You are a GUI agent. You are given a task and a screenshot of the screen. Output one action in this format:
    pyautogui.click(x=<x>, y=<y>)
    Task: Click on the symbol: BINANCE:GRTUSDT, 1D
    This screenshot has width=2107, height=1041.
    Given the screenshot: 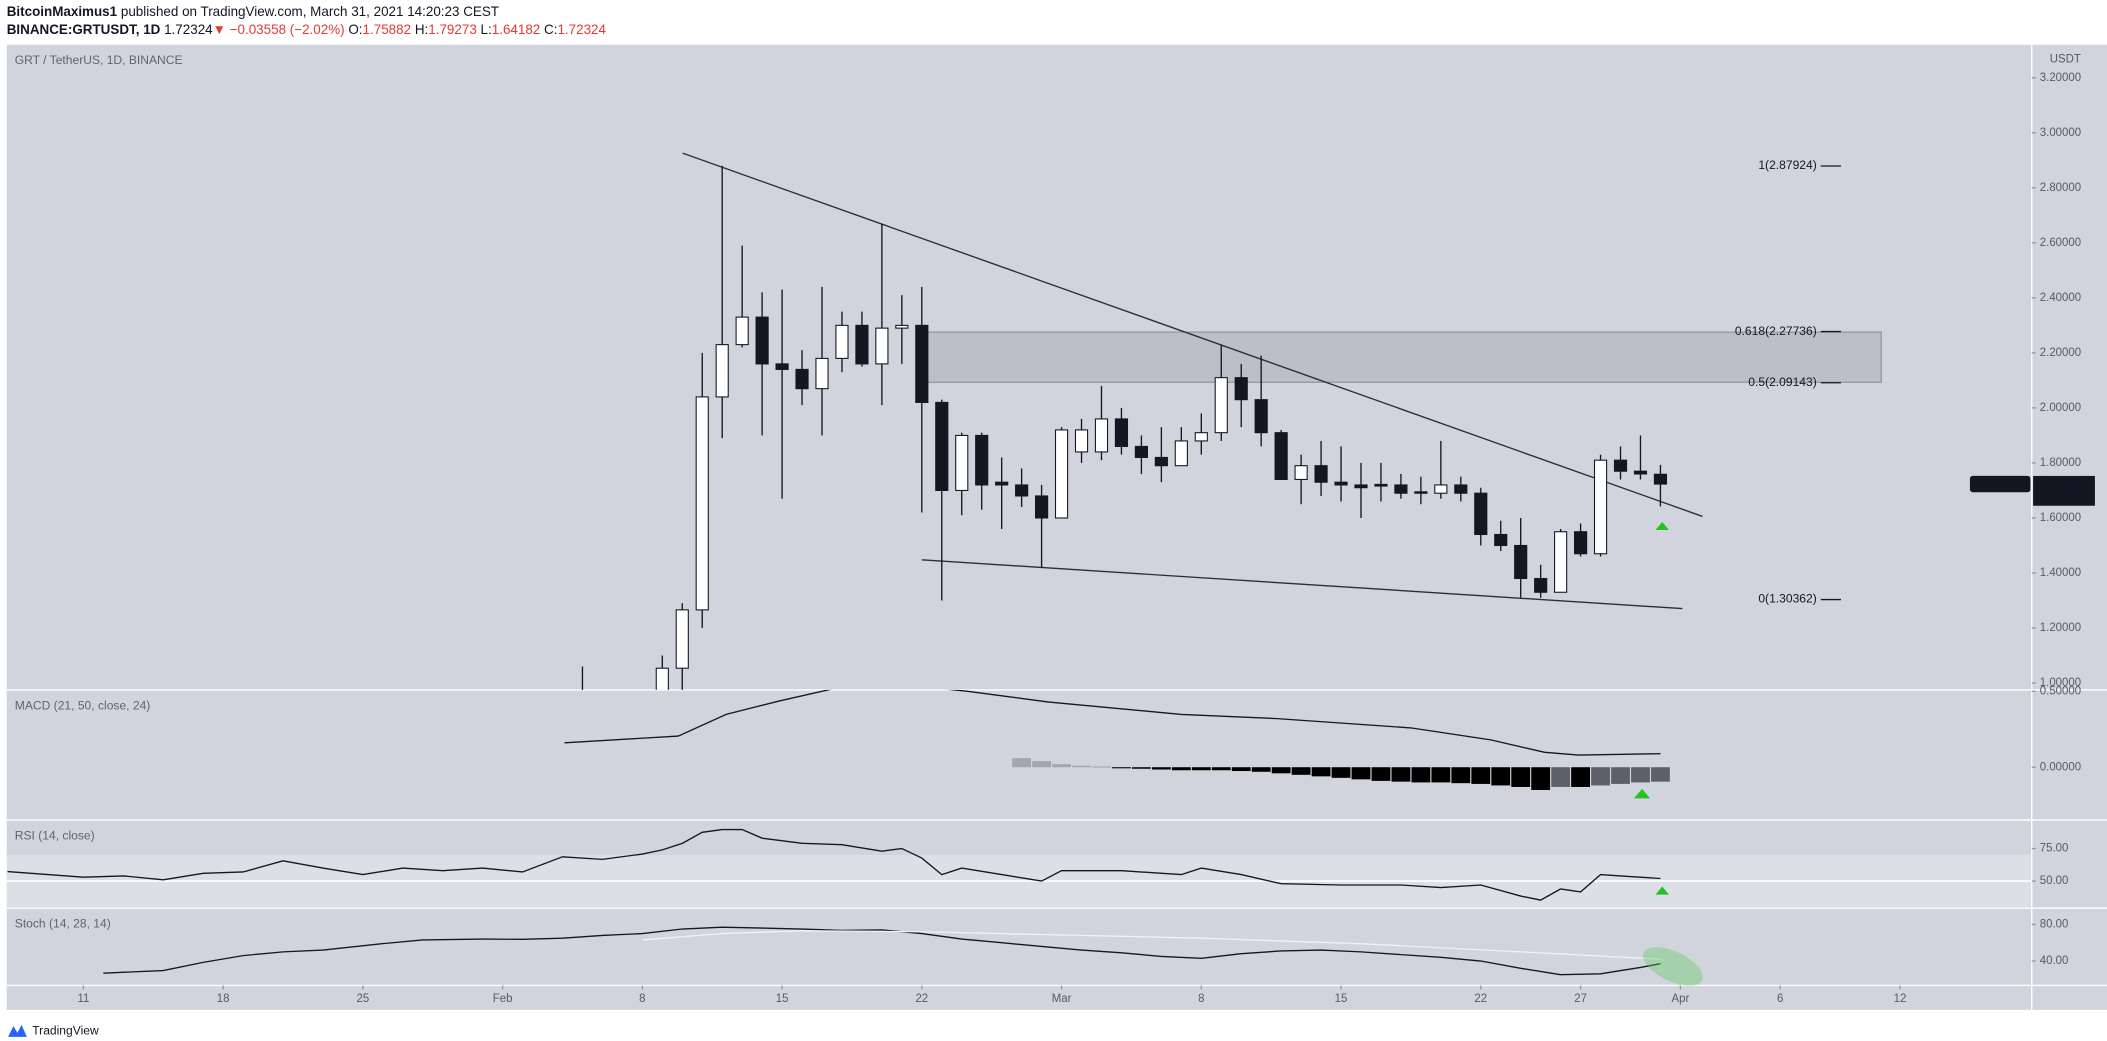 What is the action you would take?
    pyautogui.click(x=84, y=28)
    